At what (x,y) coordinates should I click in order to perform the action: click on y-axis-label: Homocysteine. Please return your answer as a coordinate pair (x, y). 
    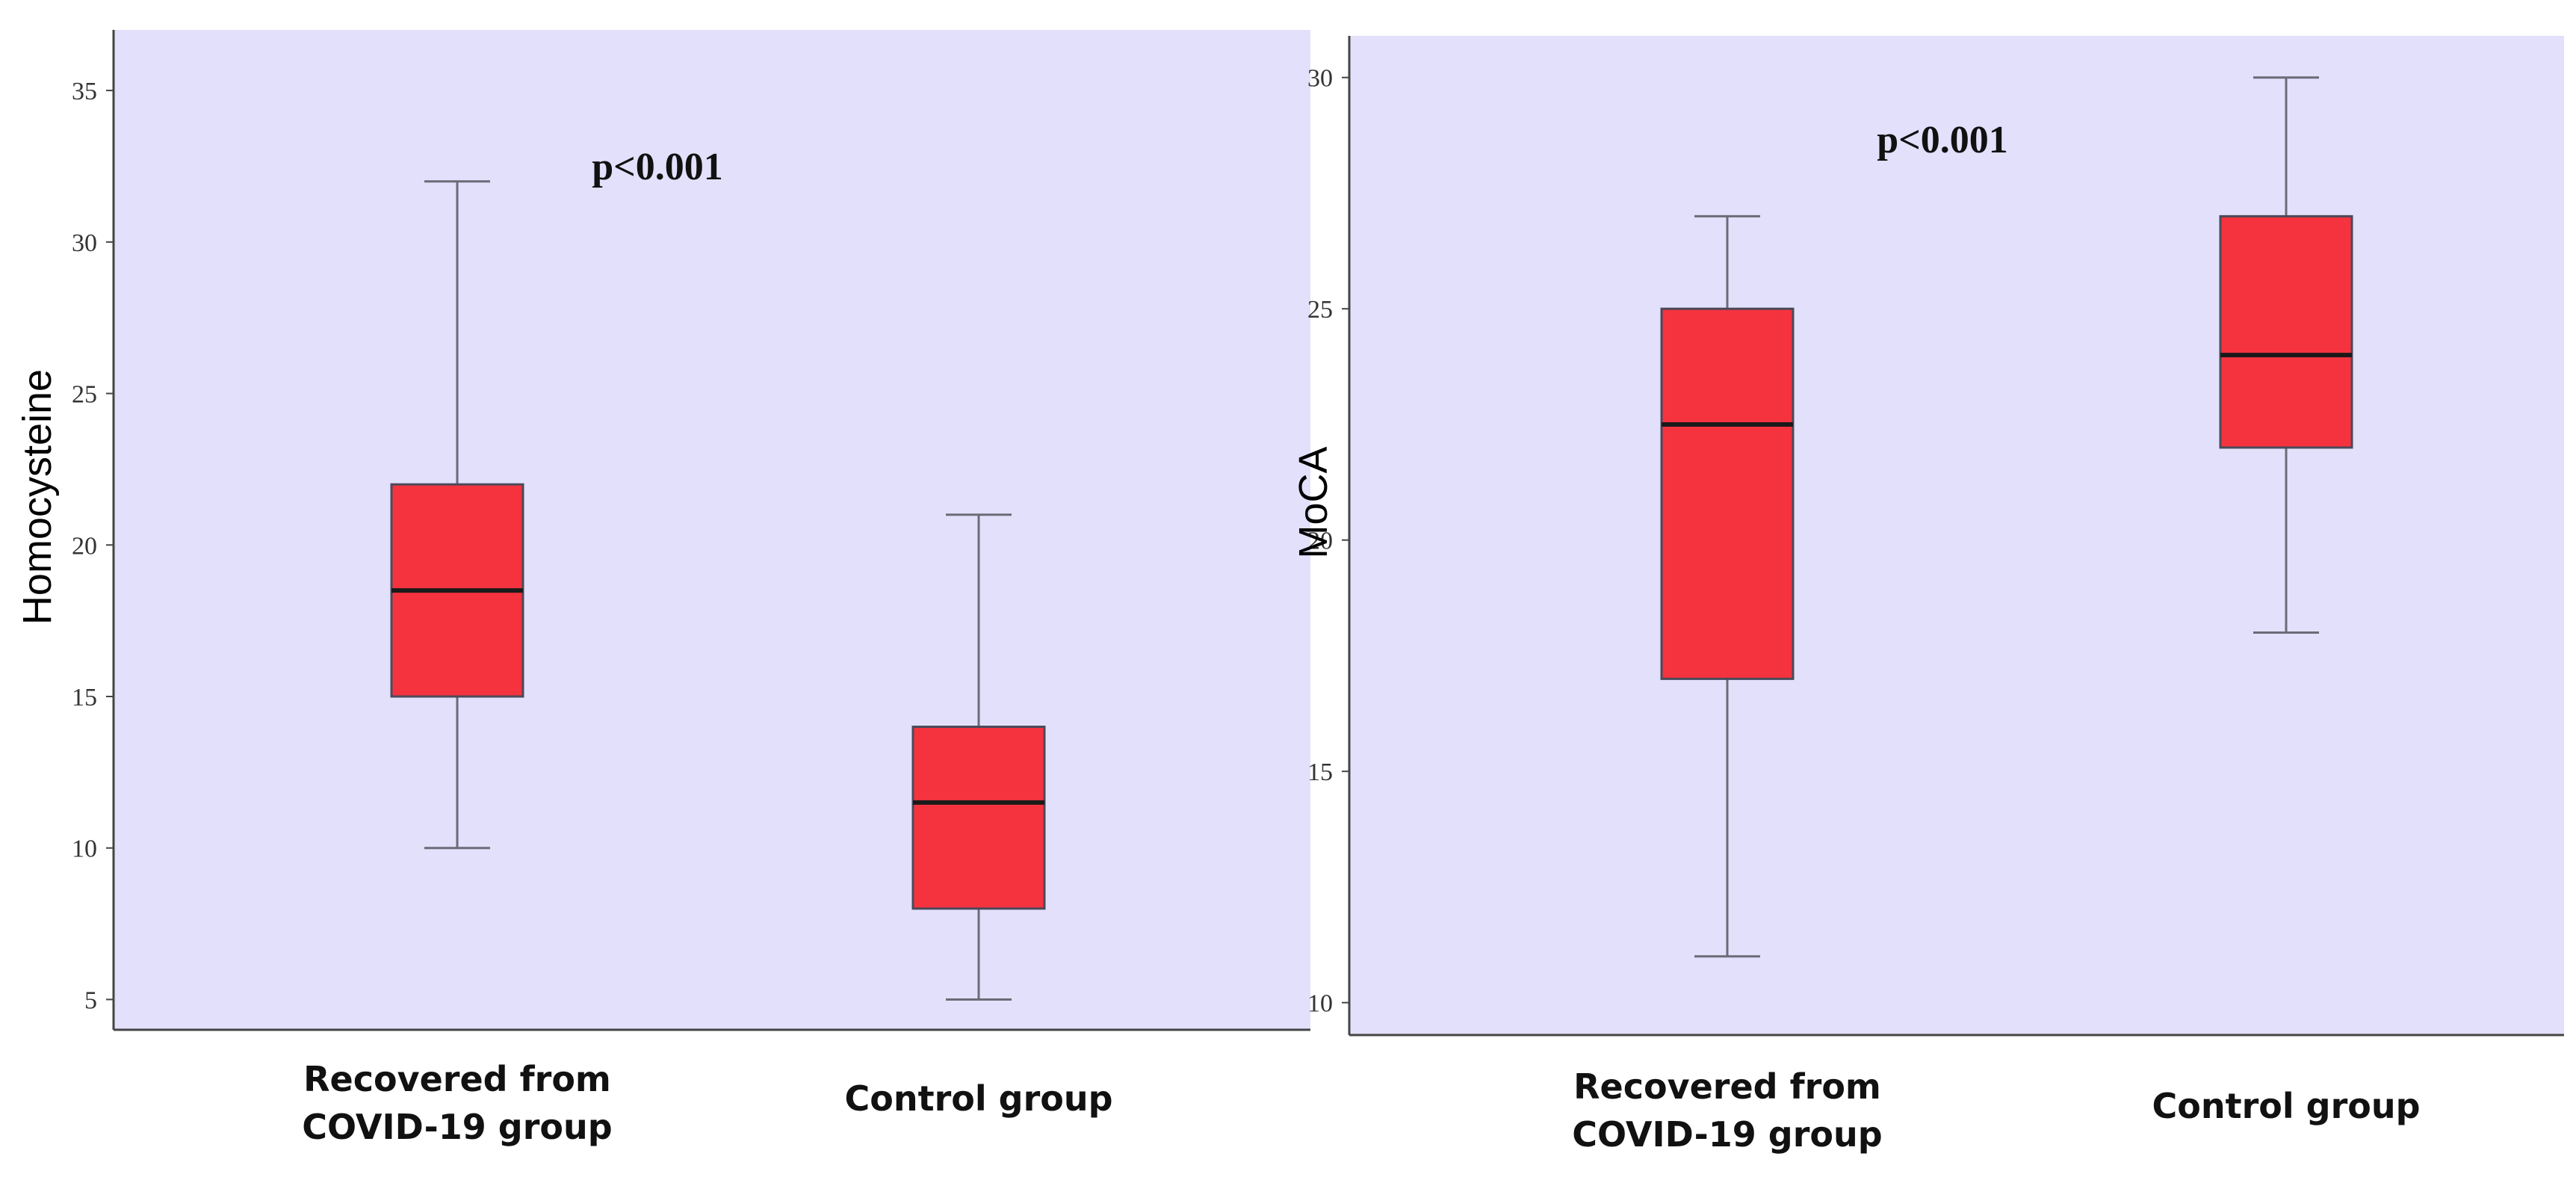
    Looking at the image, I should click on (37, 497).